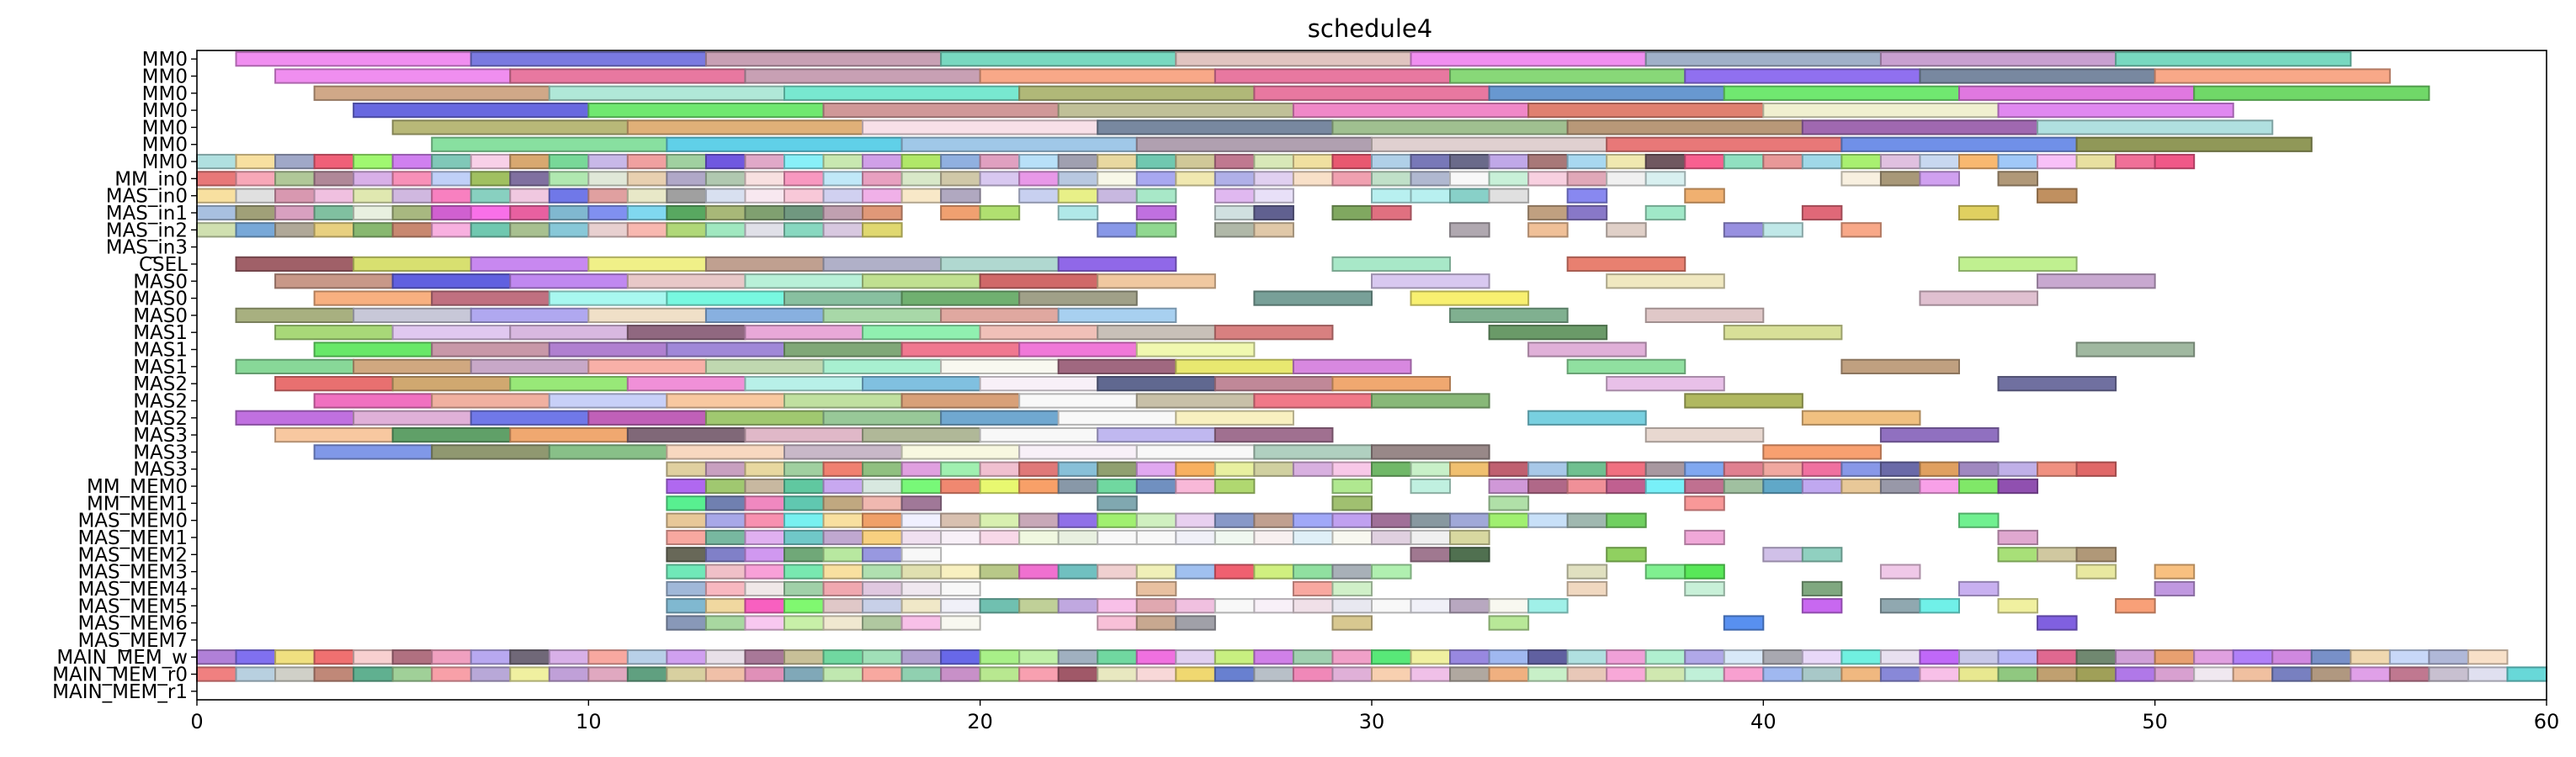  Describe the element at coordinates (160, 452) in the screenshot. I see `y-tick-label: MAS3` at that location.